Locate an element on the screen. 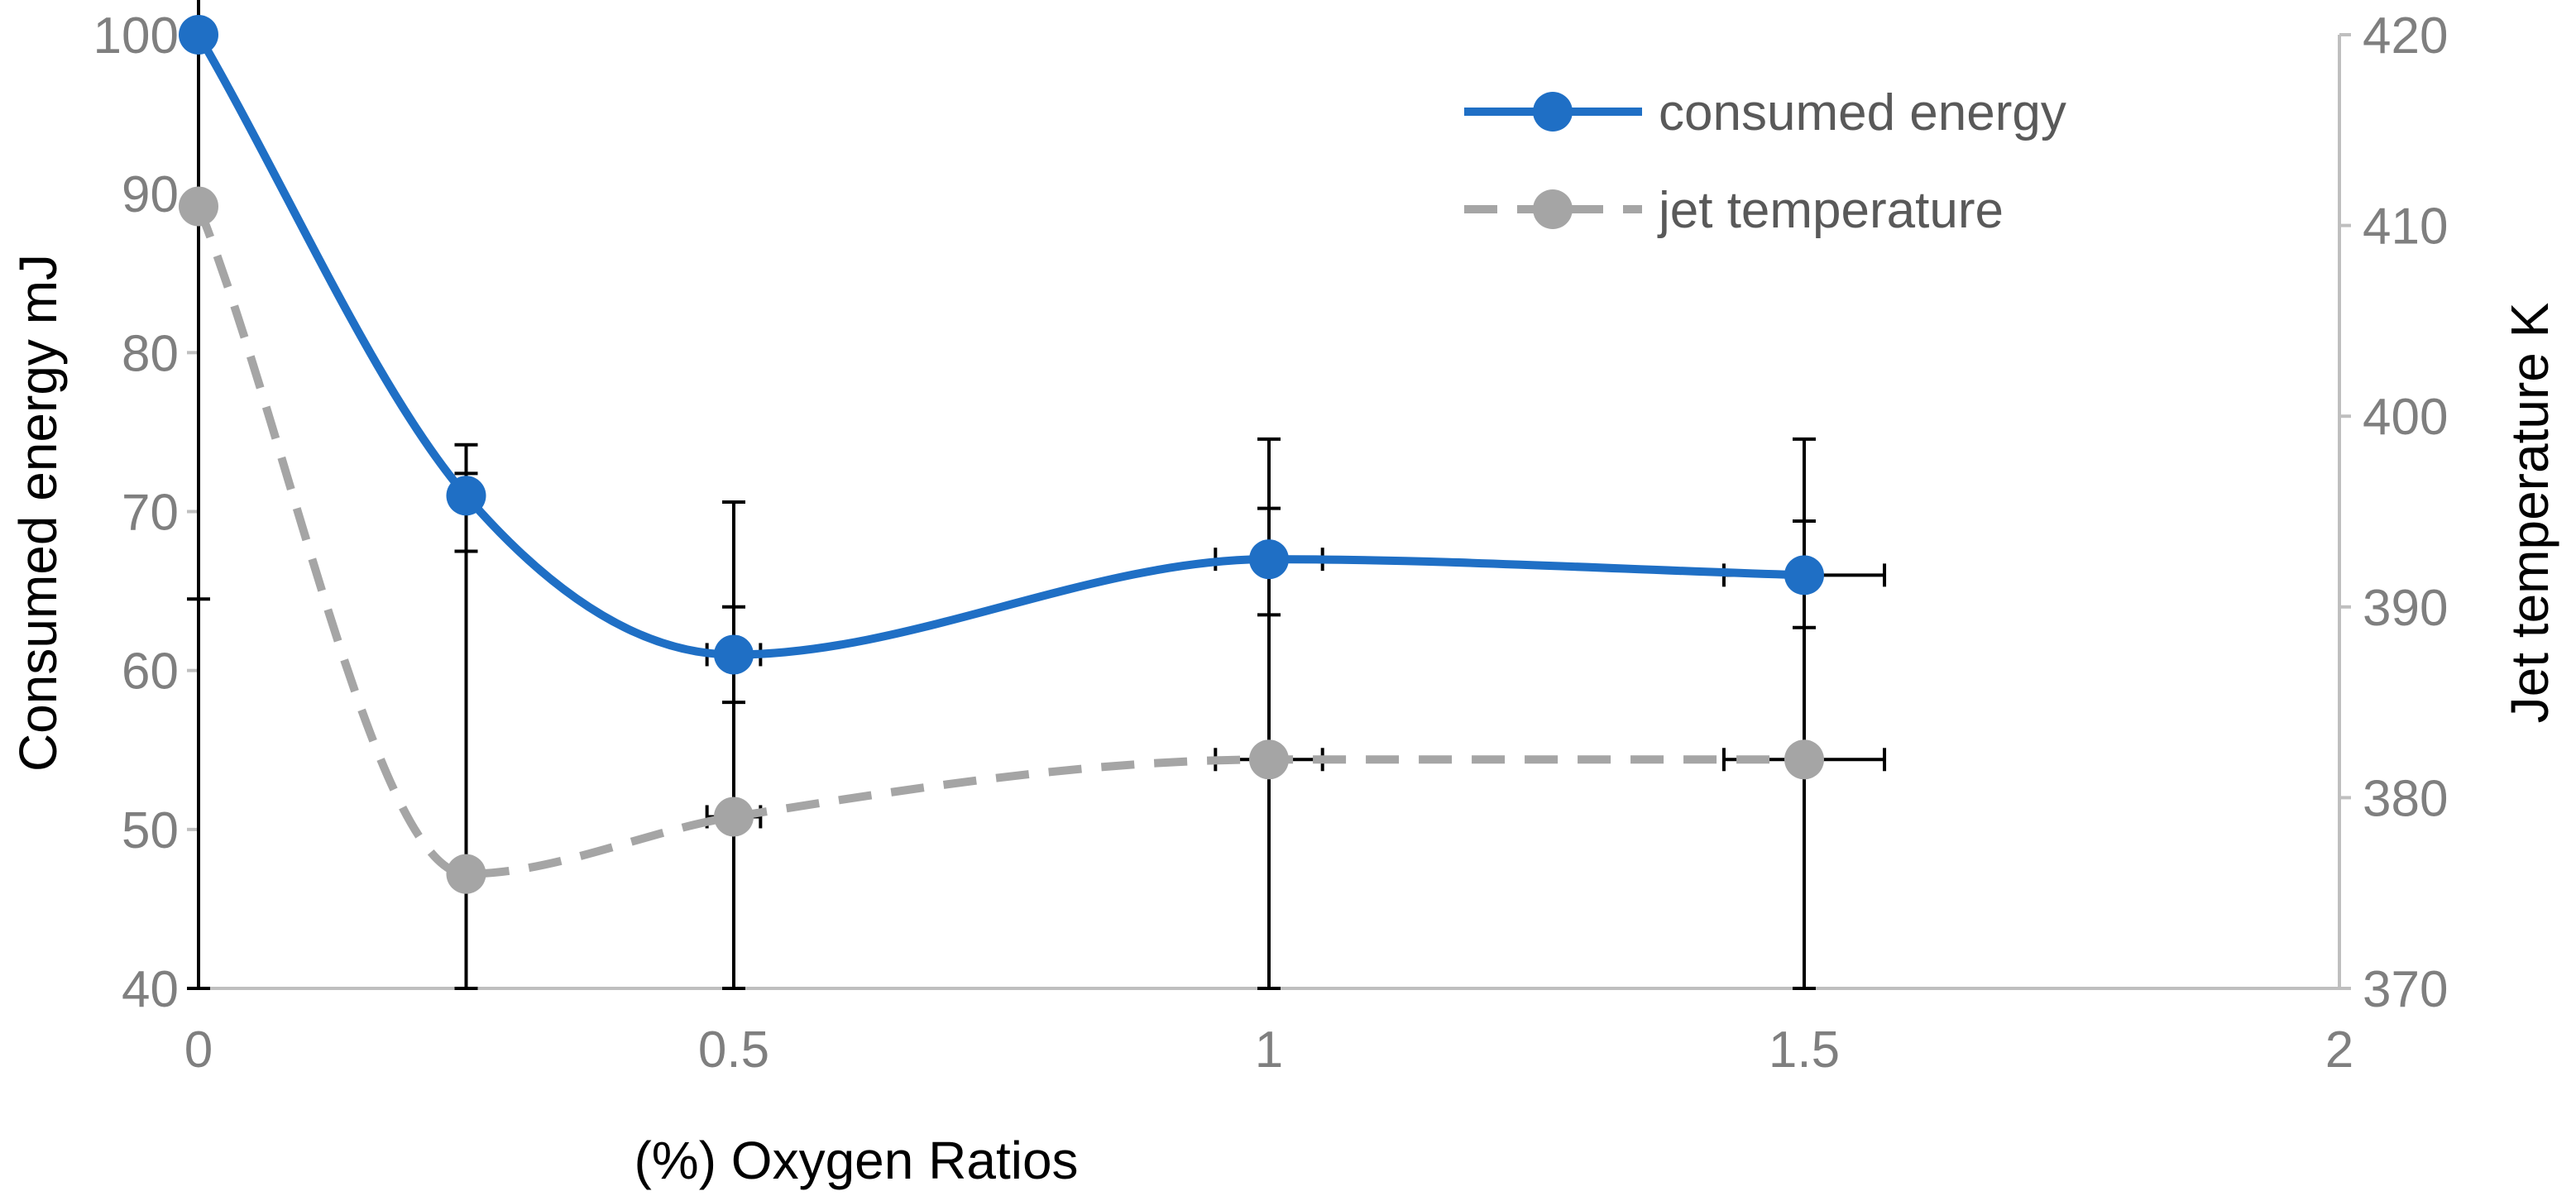 Image resolution: width=2576 pixels, height=1196 pixels. x-tick-label: 1 is located at coordinates (1269, 1050).